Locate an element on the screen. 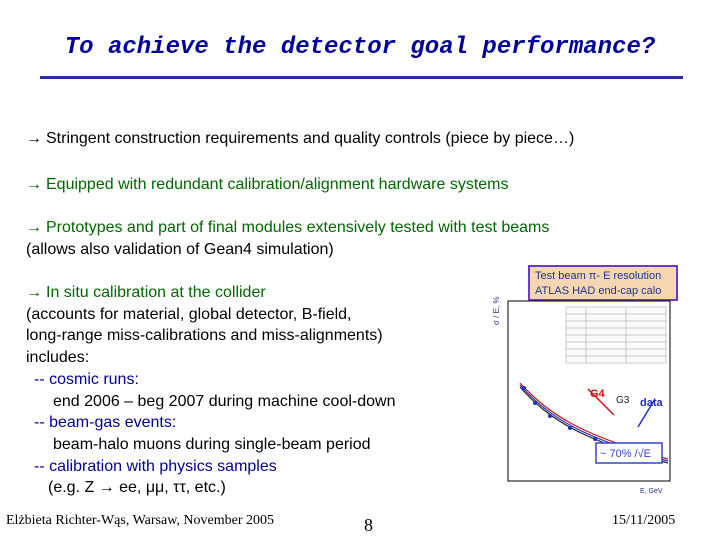  x-axis-label: E, GeV is located at coordinates (651, 491).